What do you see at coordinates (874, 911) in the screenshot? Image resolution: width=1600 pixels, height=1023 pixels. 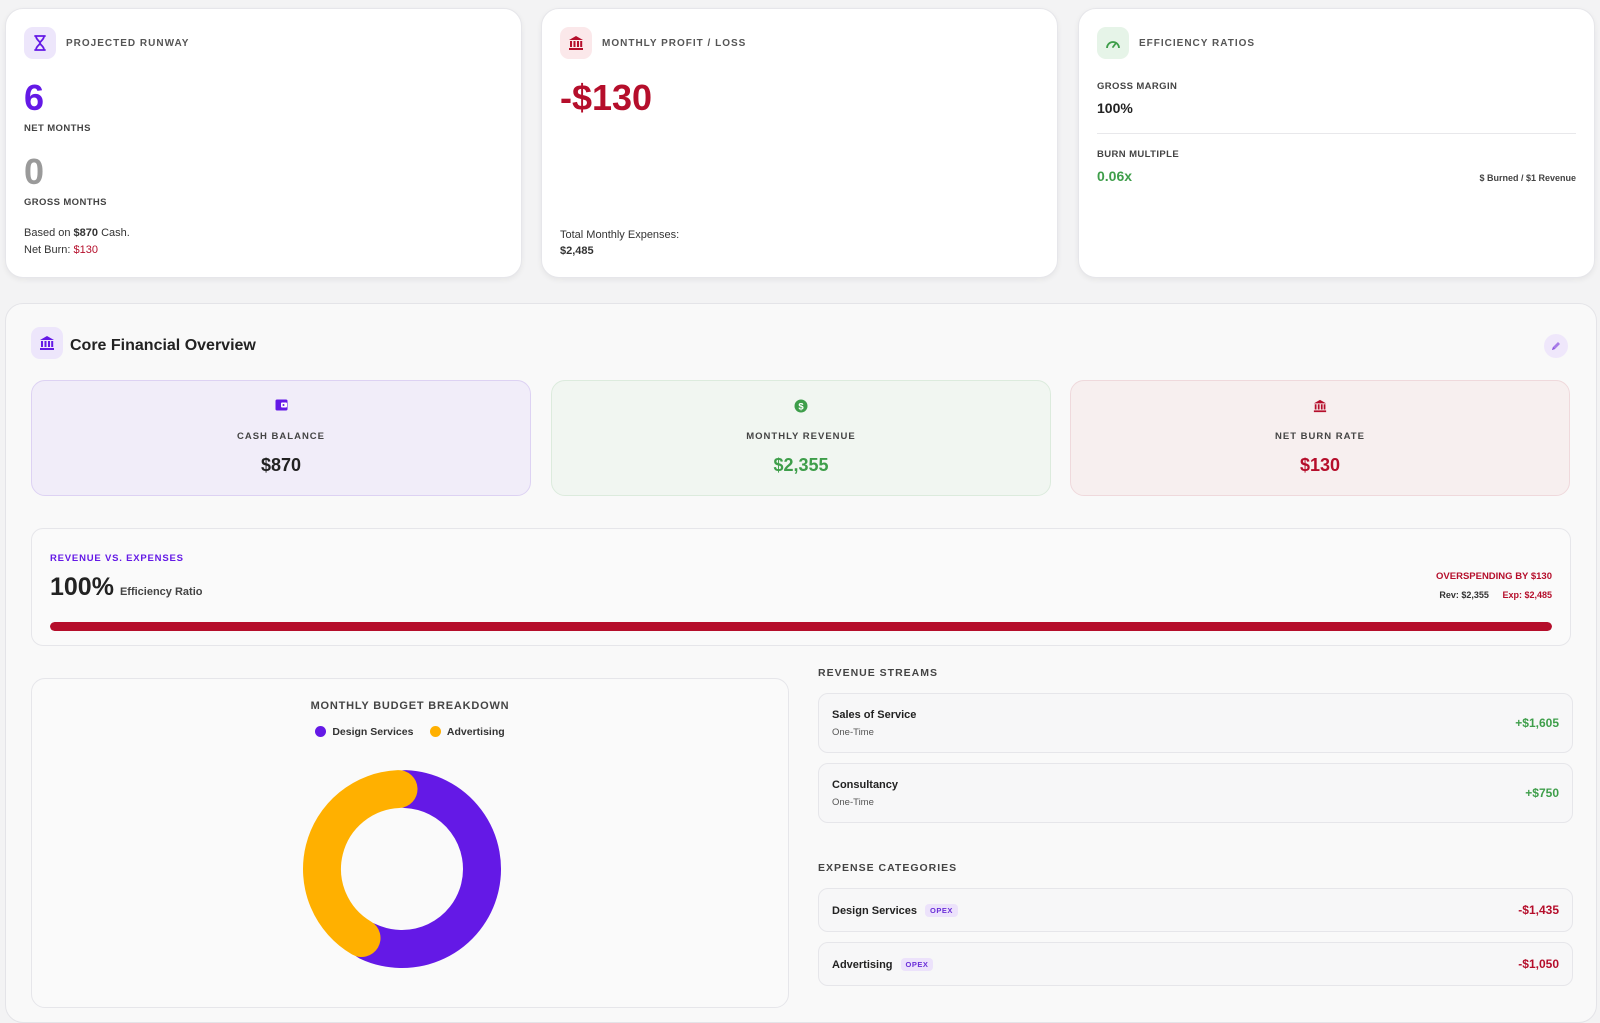 I see `expense-category-name: Design Services` at bounding box center [874, 911].